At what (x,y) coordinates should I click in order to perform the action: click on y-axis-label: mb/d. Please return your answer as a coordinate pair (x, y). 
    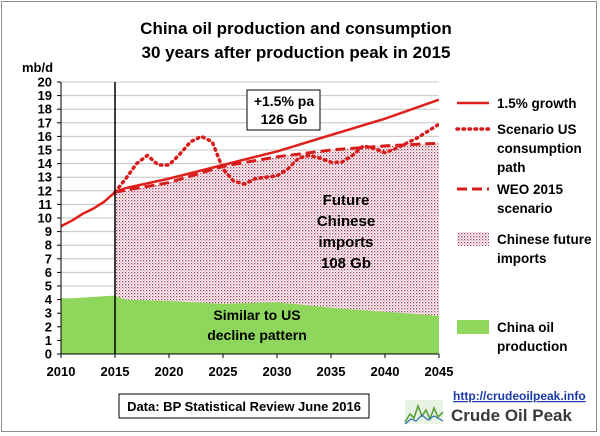
    Looking at the image, I should click on (37, 67).